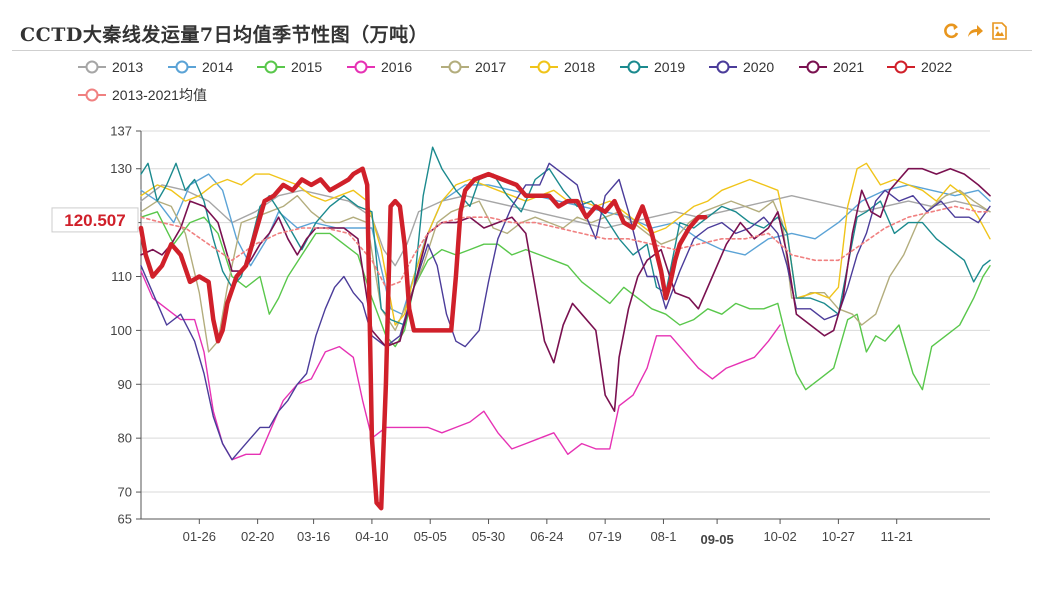 This screenshot has width=1047, height=598. What do you see at coordinates (371, 536) in the screenshot?
I see `x-tick-label: 04-10` at bounding box center [371, 536].